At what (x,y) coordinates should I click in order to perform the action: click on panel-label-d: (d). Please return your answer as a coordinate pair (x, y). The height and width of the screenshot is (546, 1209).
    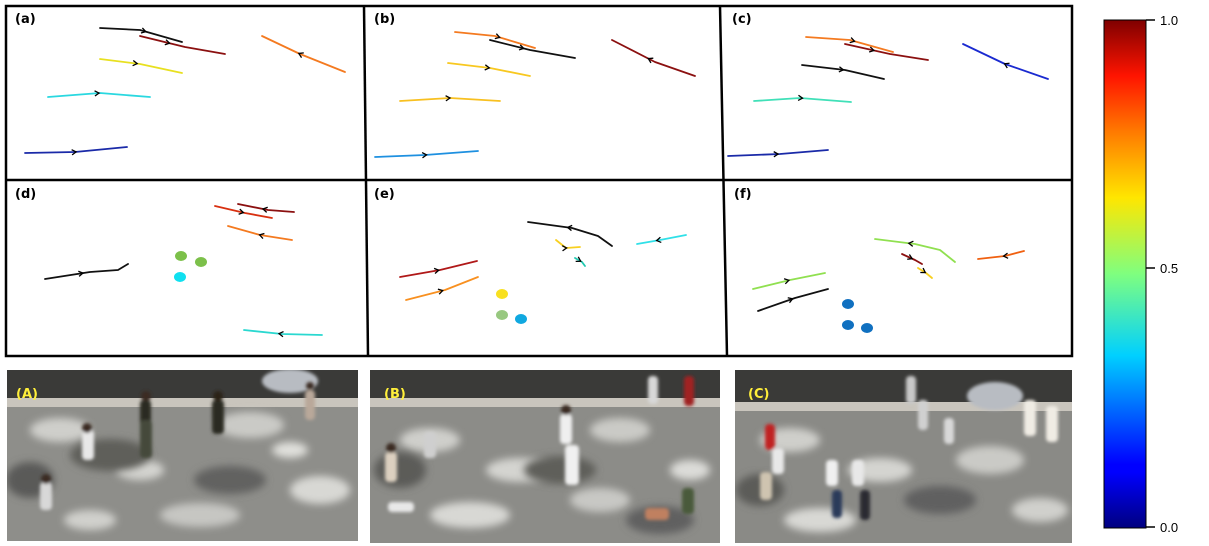
    Looking at the image, I should click on (25, 194).